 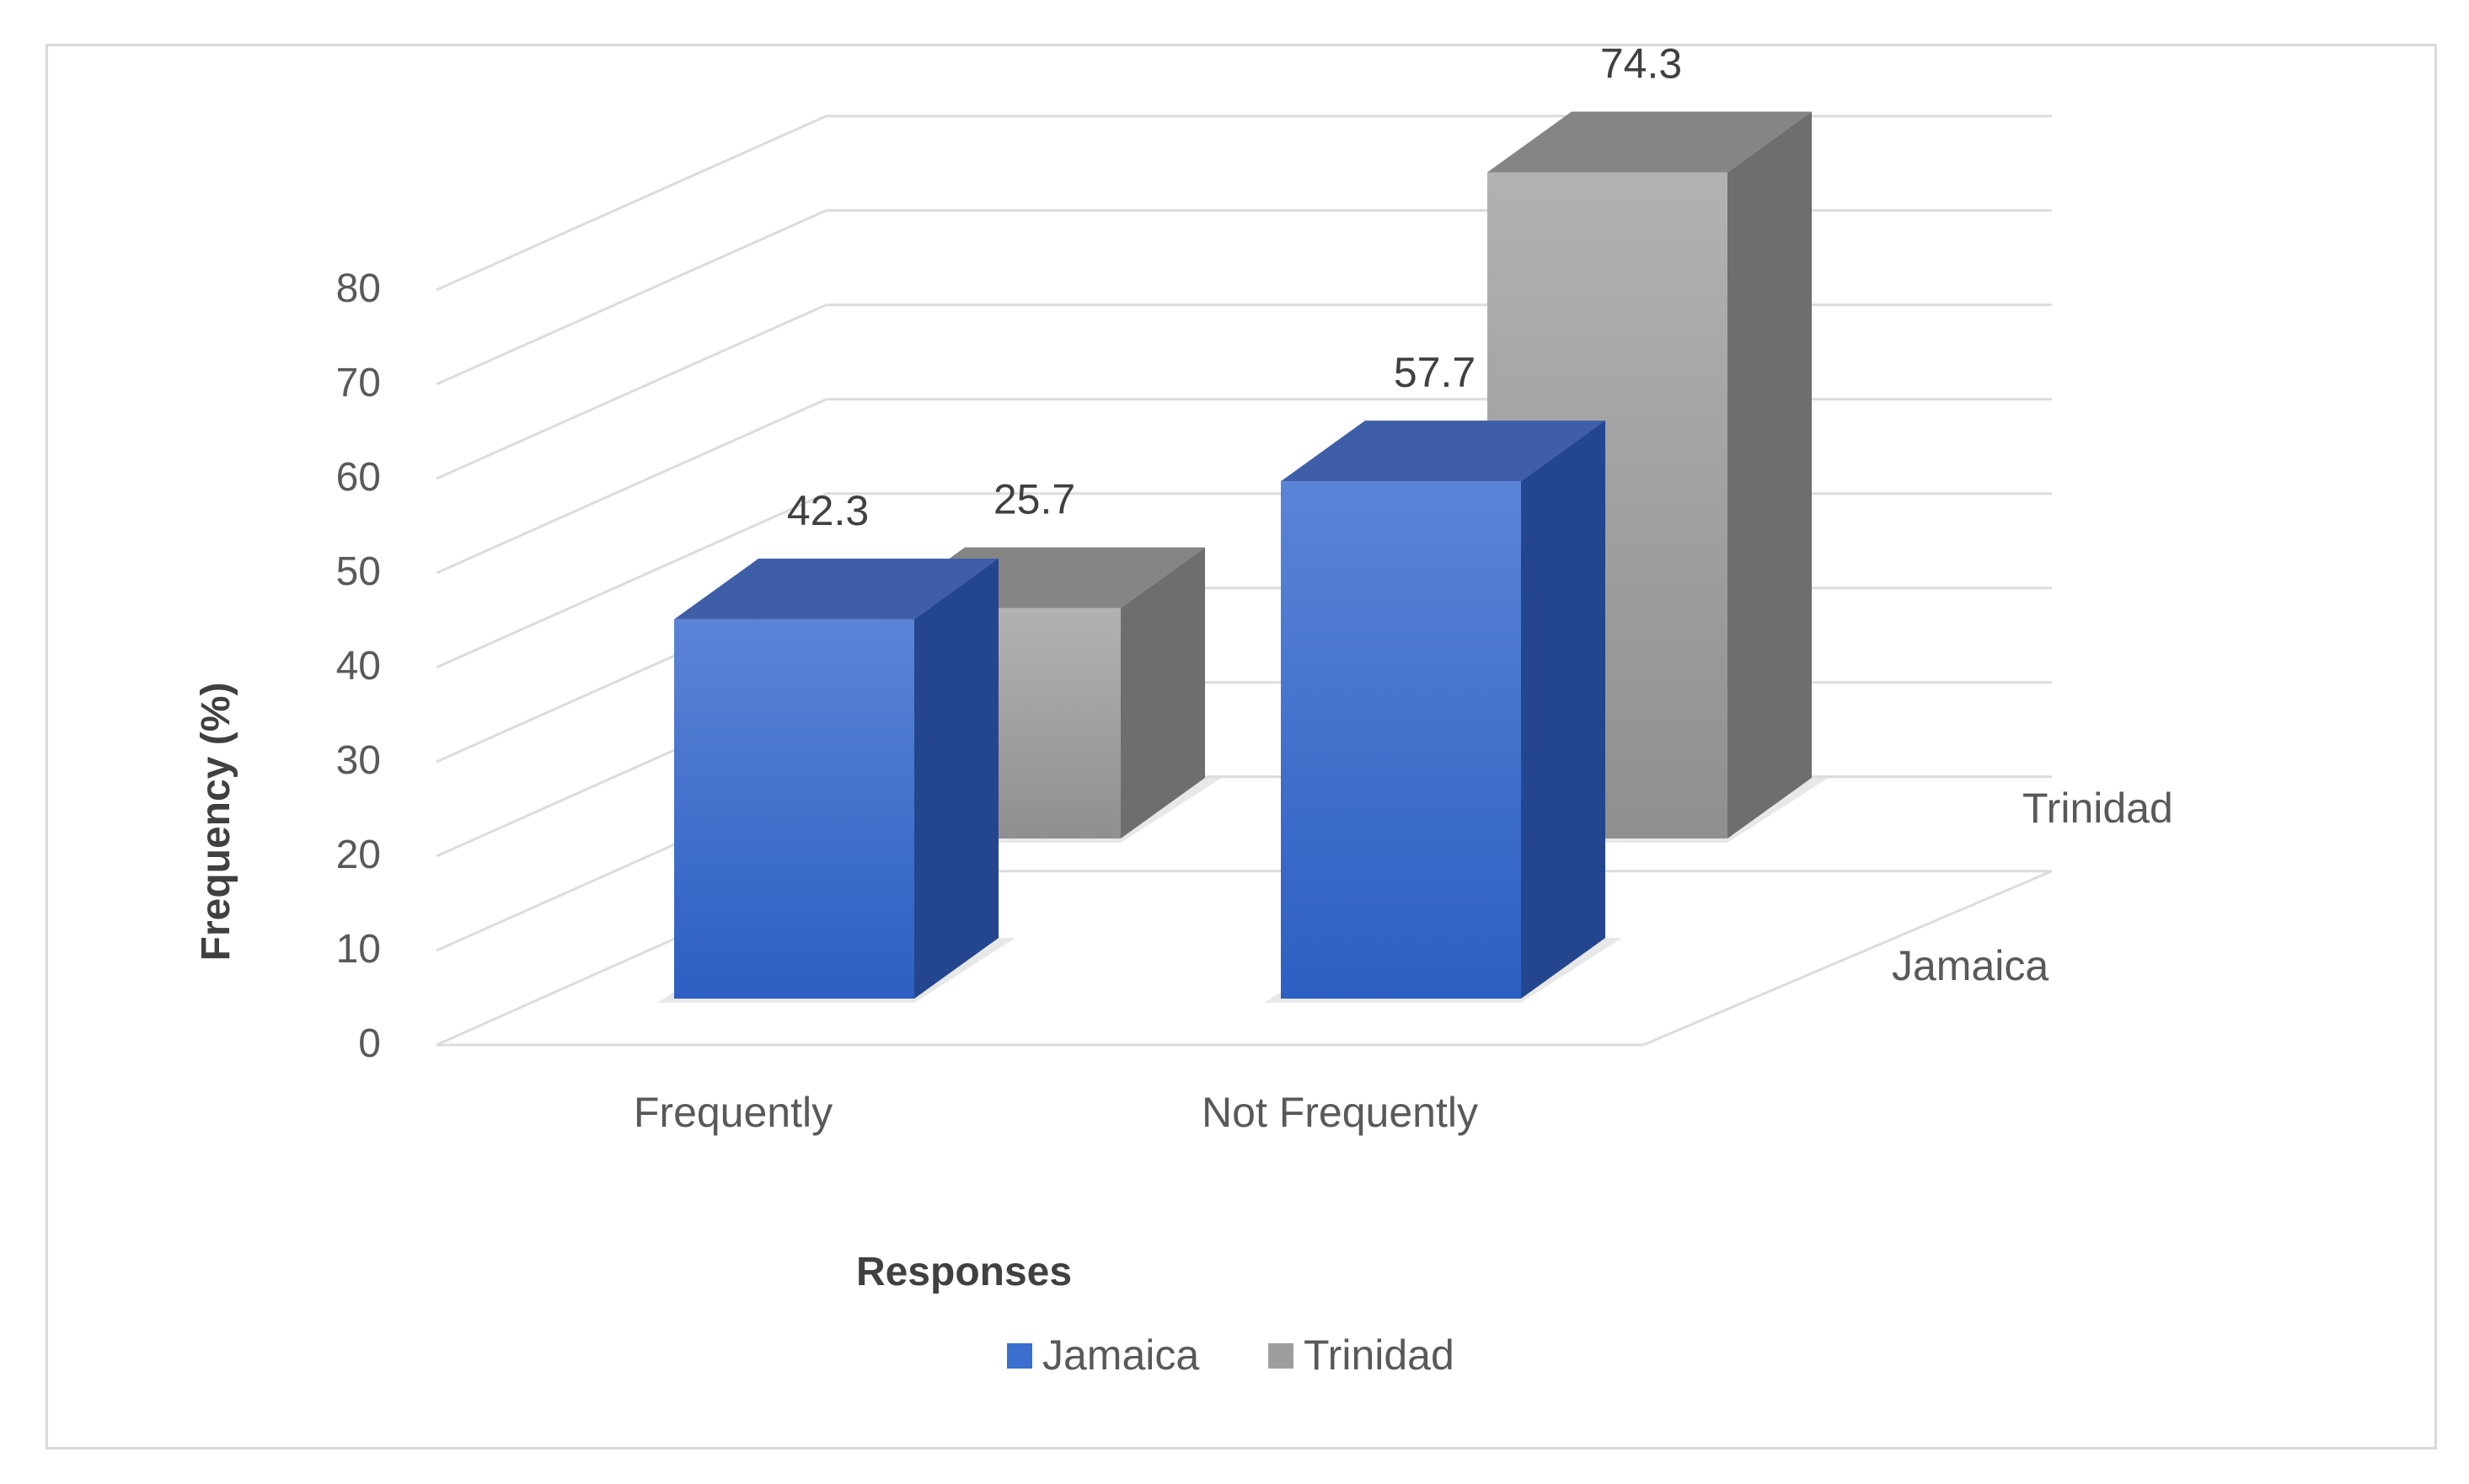 What do you see at coordinates (359, 855) in the screenshot?
I see `y-tick-label: 20` at bounding box center [359, 855].